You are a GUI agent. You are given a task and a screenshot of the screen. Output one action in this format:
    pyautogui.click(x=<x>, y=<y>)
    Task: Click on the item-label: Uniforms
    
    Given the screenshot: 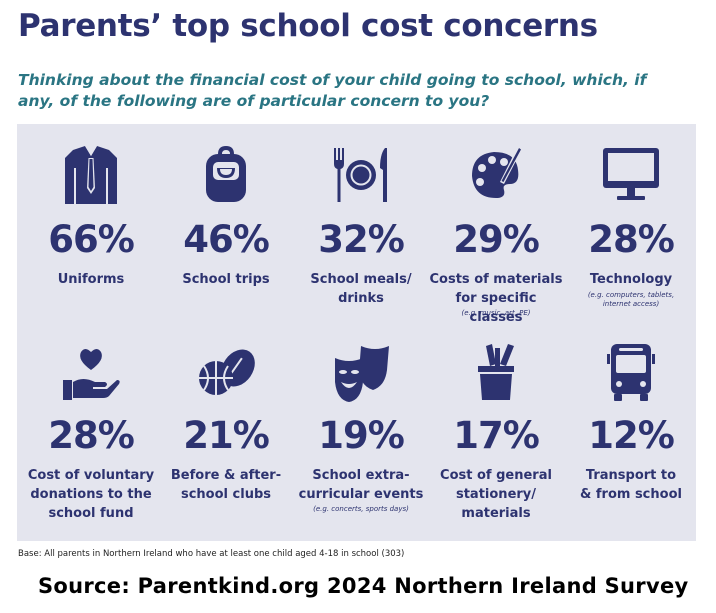 What is the action you would take?
    pyautogui.click(x=91, y=279)
    